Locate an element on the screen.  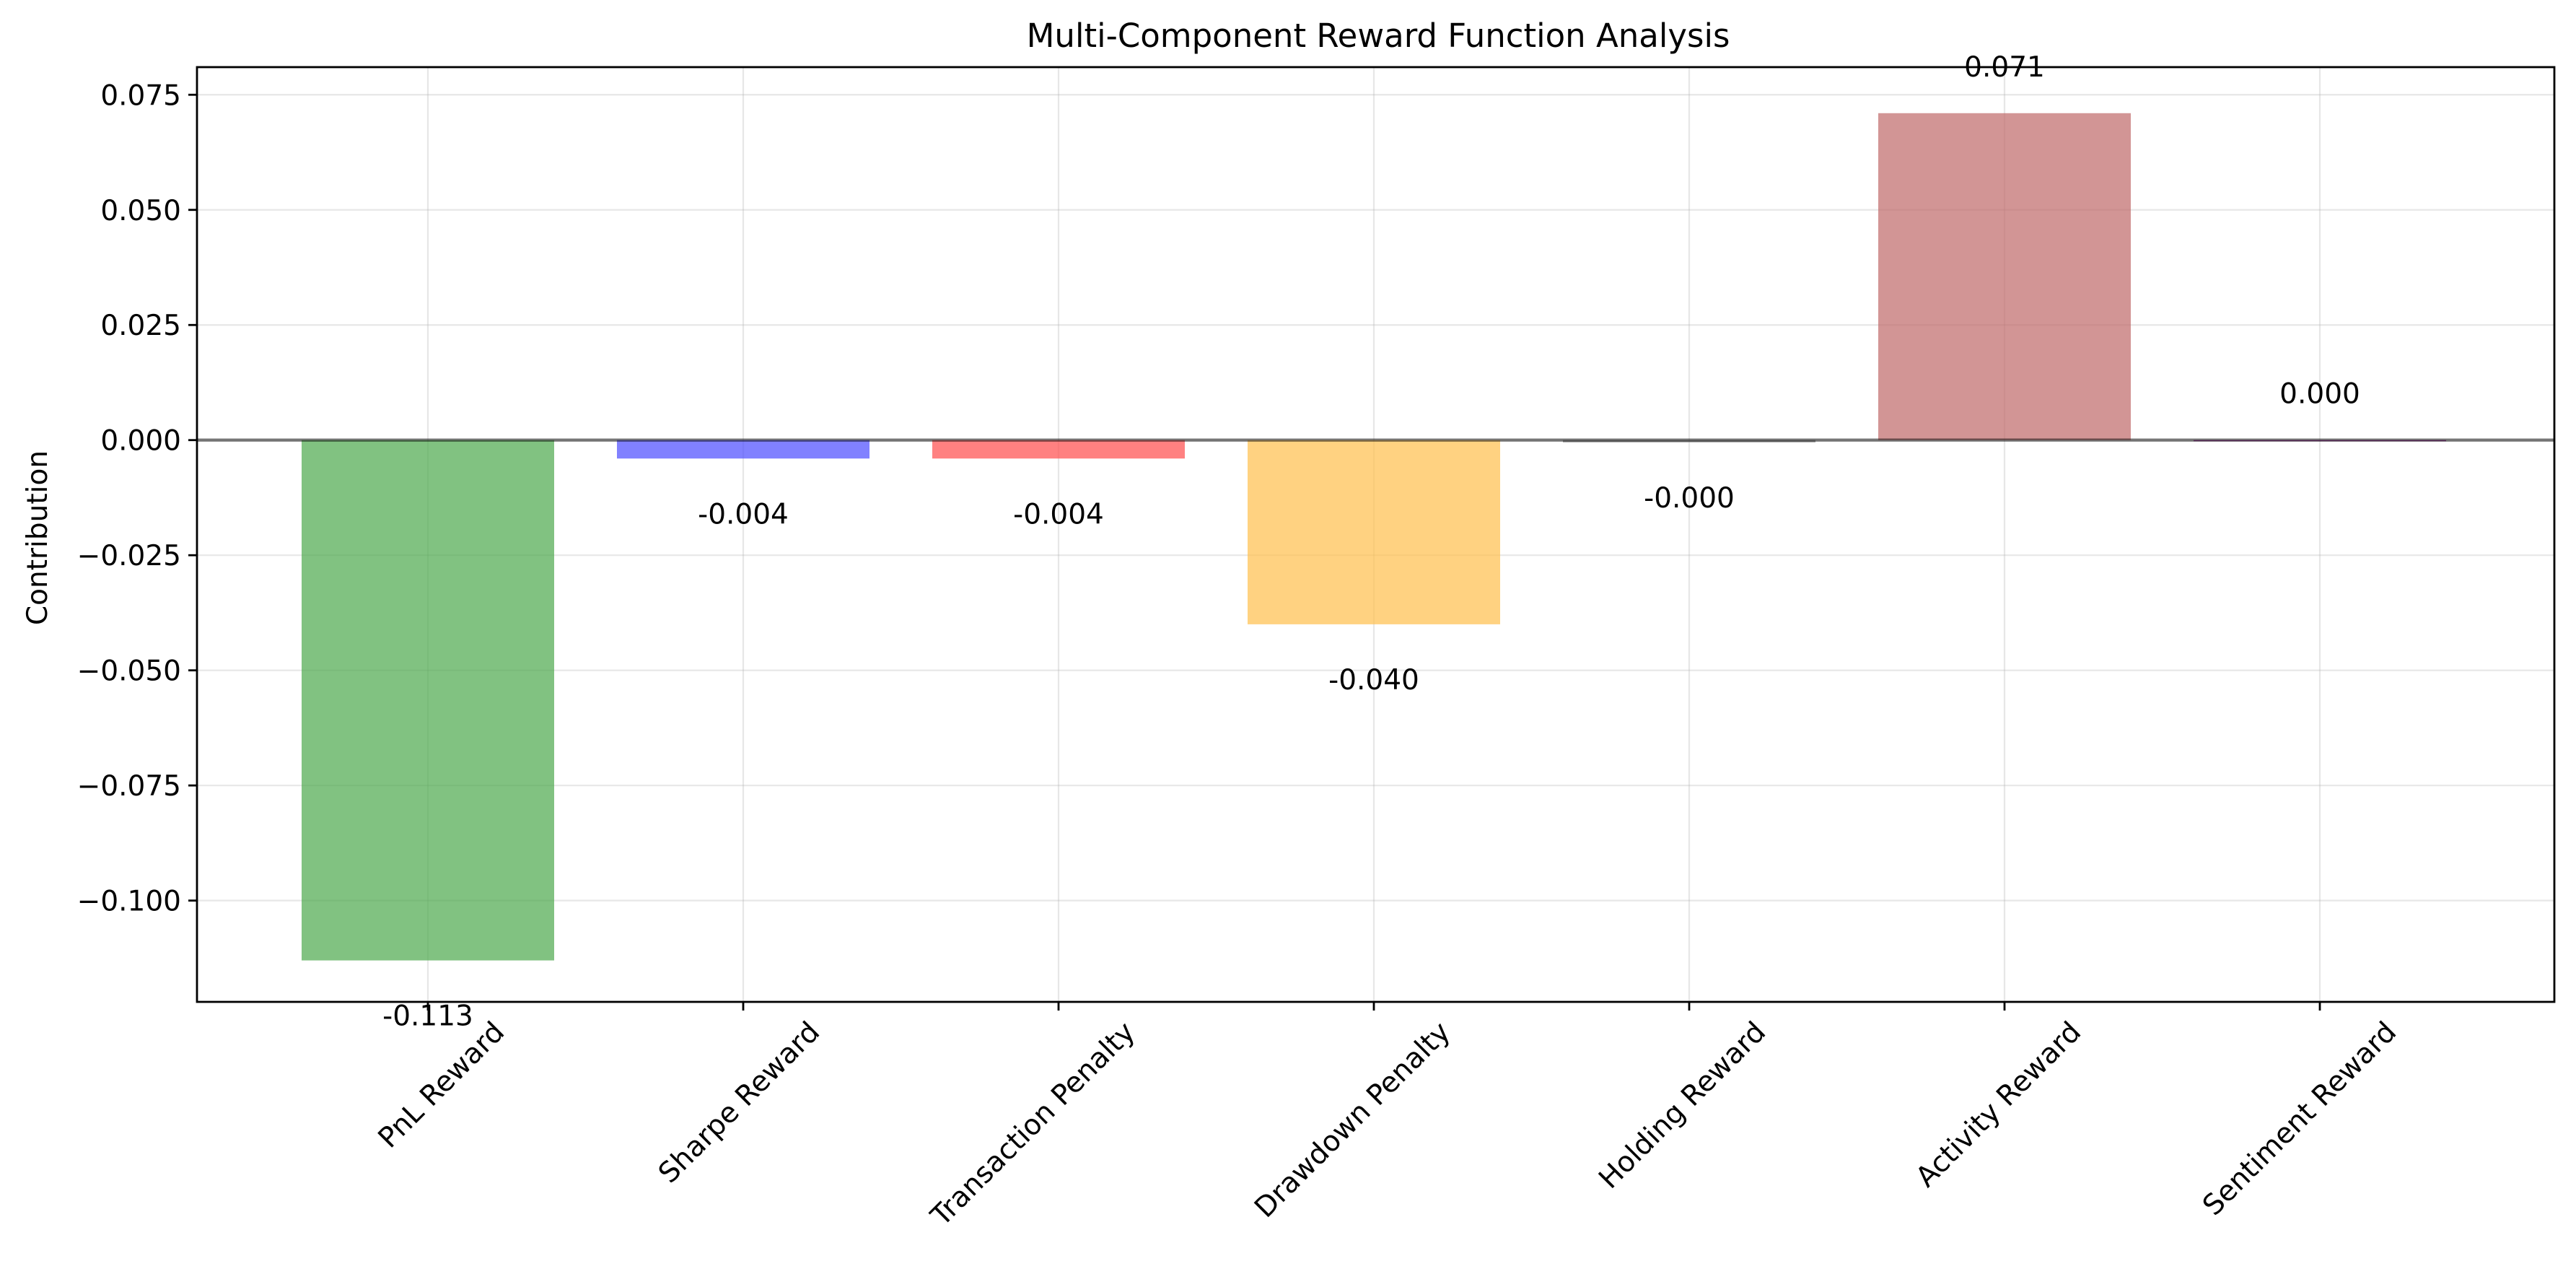
x-tick-label: PnL Reward is located at coordinates (441, 1085).